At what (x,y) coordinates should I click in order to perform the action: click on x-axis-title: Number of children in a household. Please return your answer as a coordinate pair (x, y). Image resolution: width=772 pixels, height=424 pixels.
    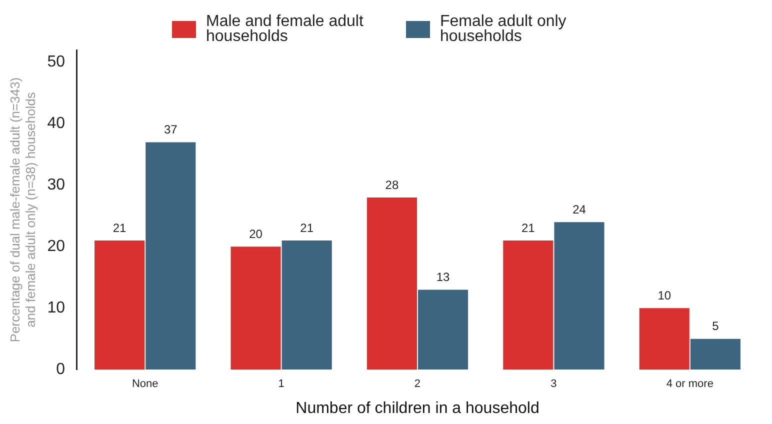
    Looking at the image, I should click on (418, 408).